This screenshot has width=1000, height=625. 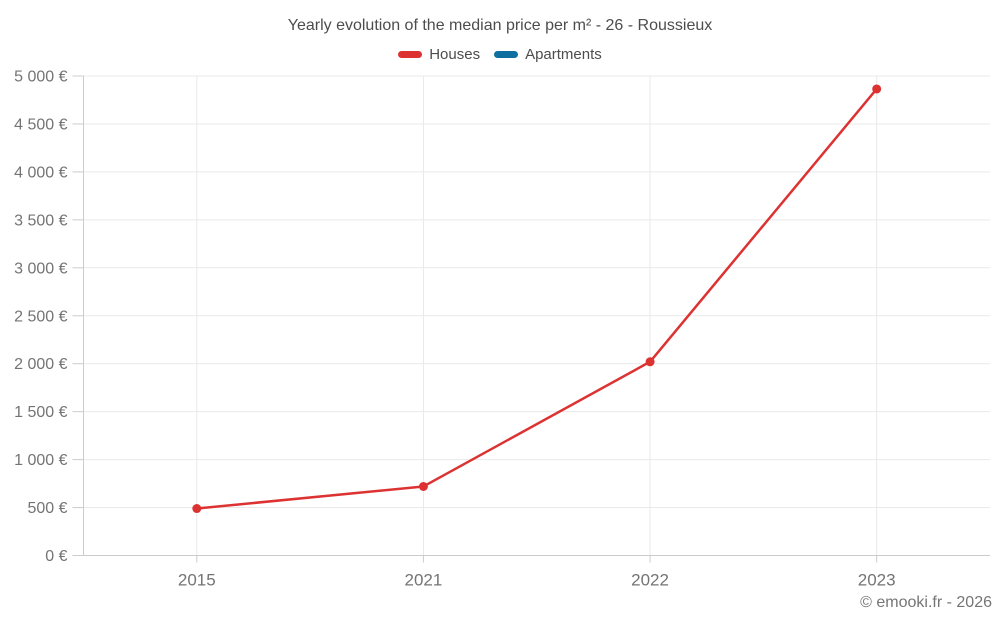 I want to click on chart-legend: Houses Apartments, so click(x=500, y=54).